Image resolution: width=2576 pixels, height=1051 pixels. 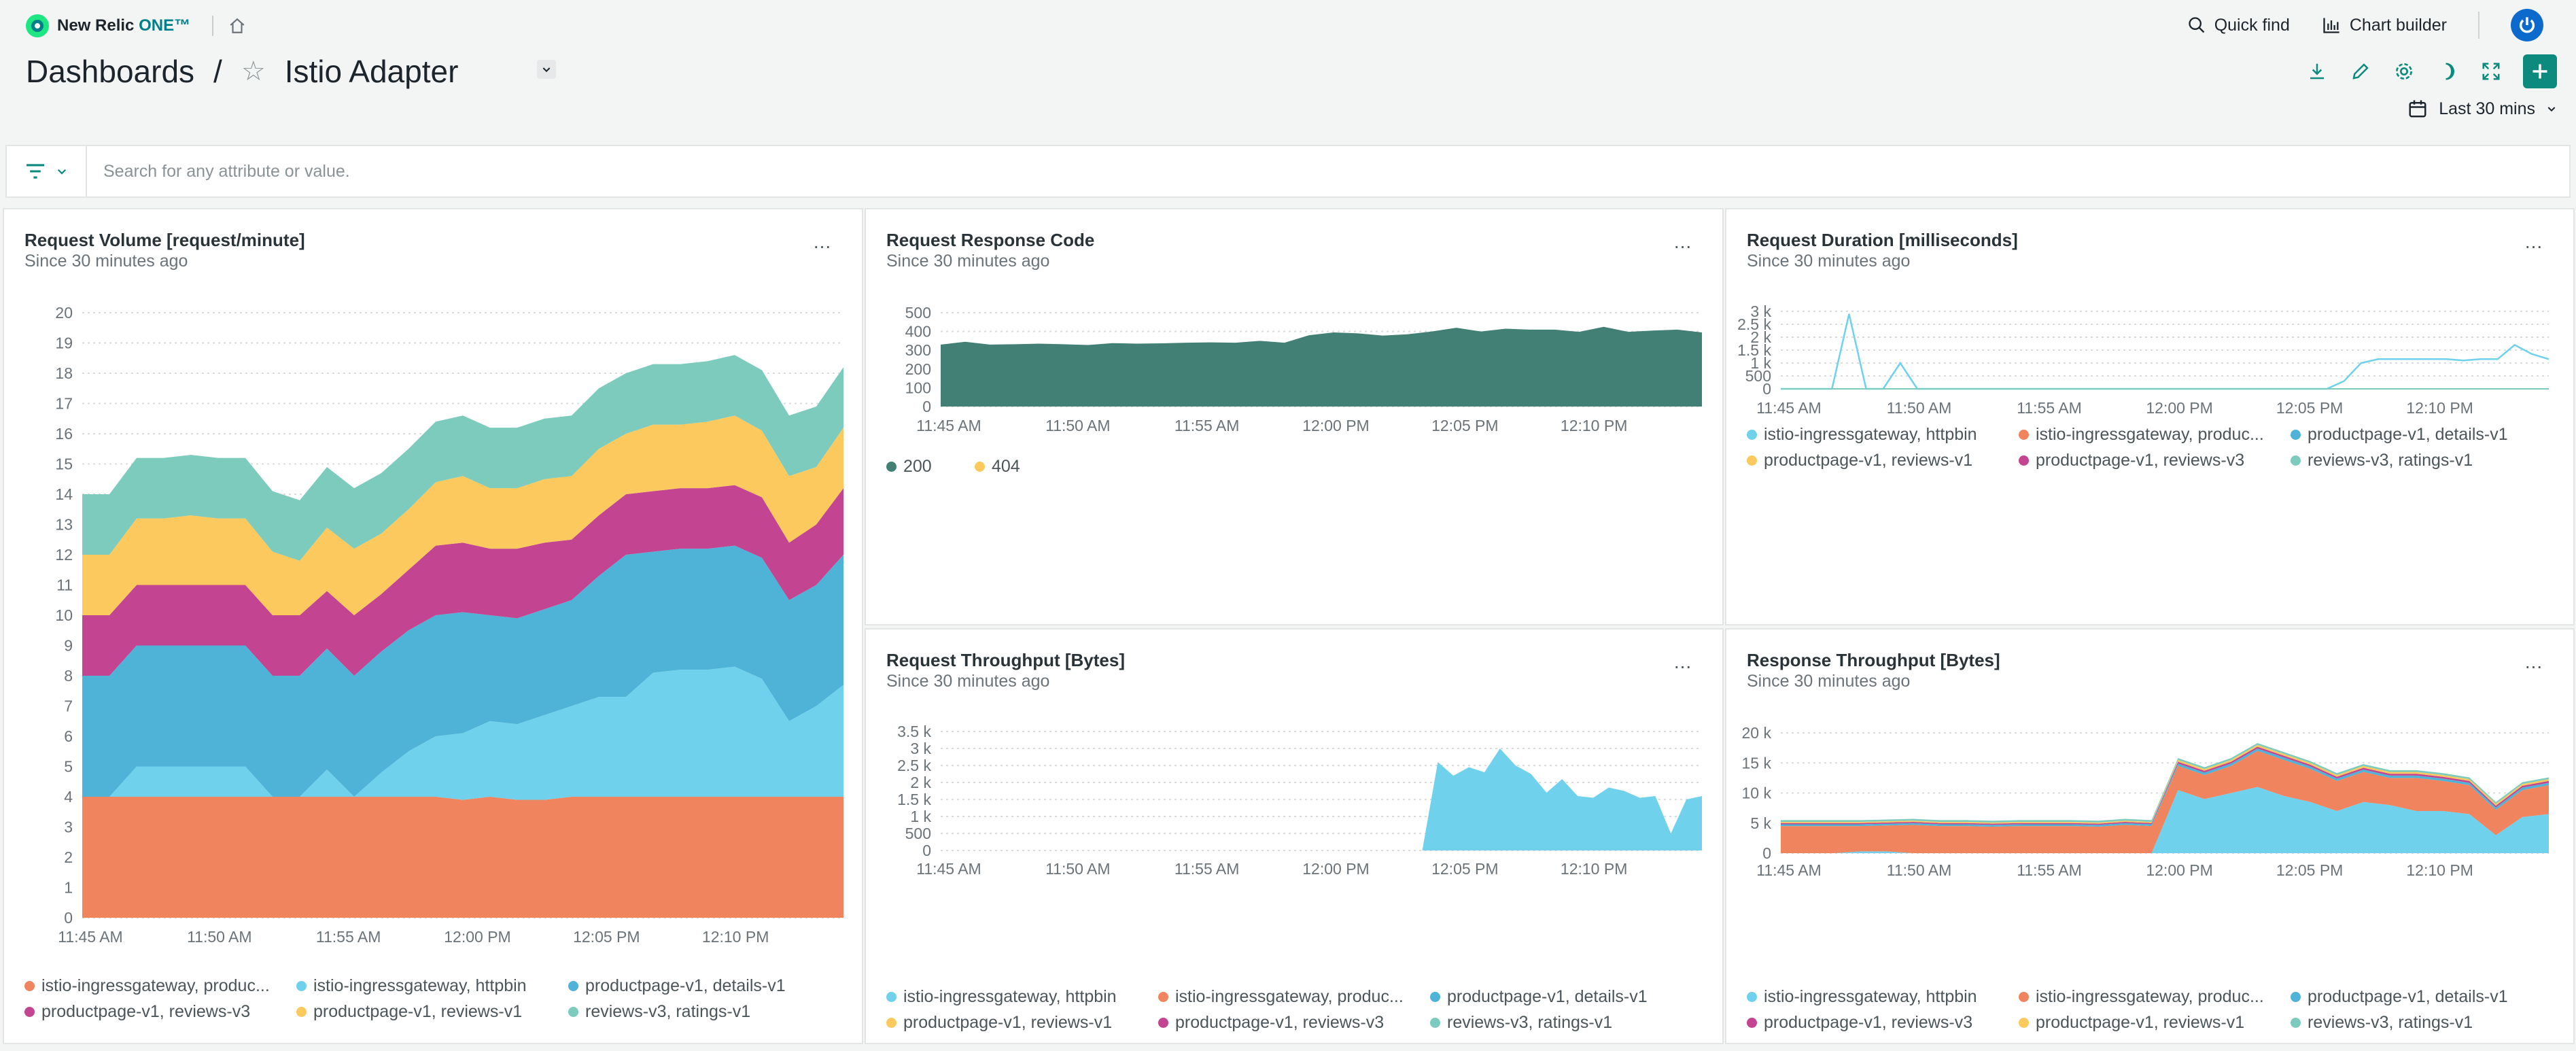 What do you see at coordinates (2482, 109) in the screenshot?
I see `time-picker: Last 30 mins` at bounding box center [2482, 109].